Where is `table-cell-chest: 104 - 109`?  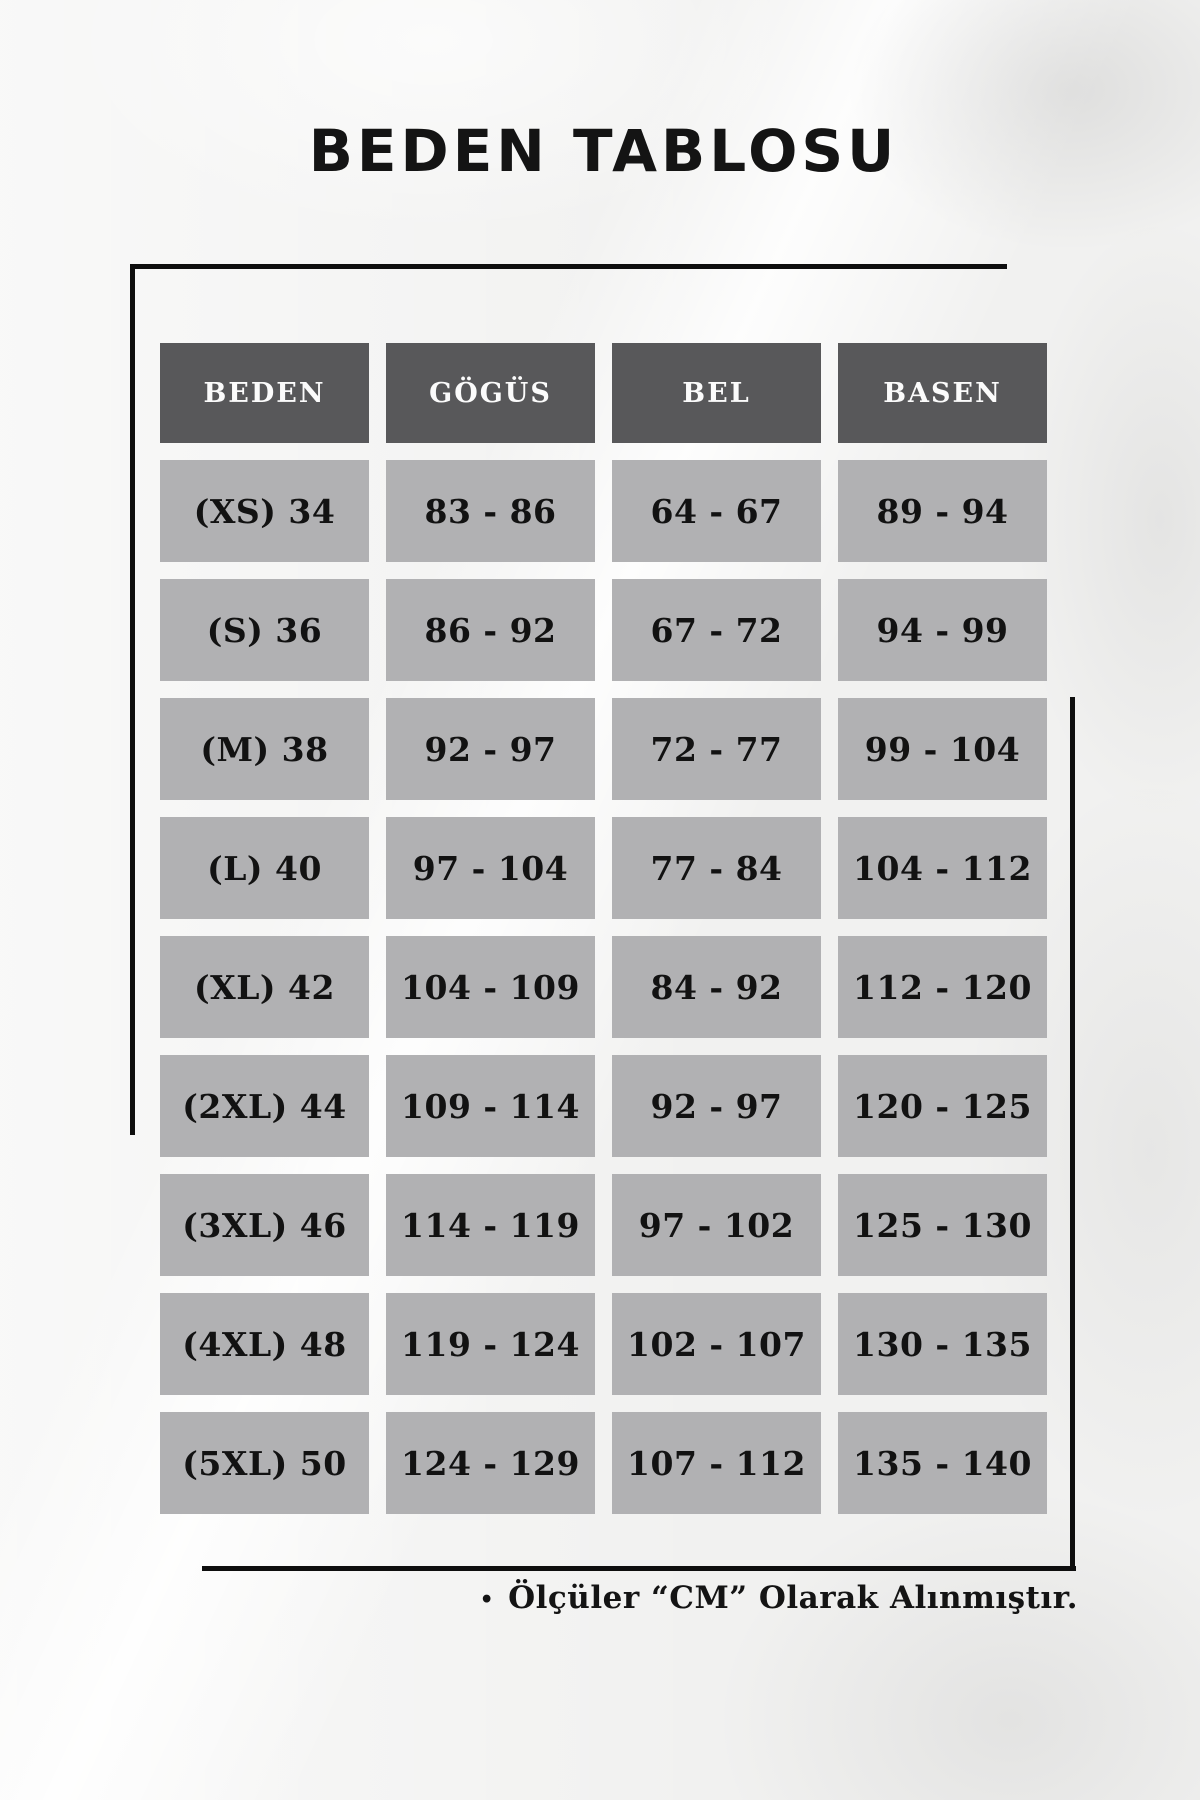
table-cell-chest: 104 - 109 is located at coordinates (490, 987).